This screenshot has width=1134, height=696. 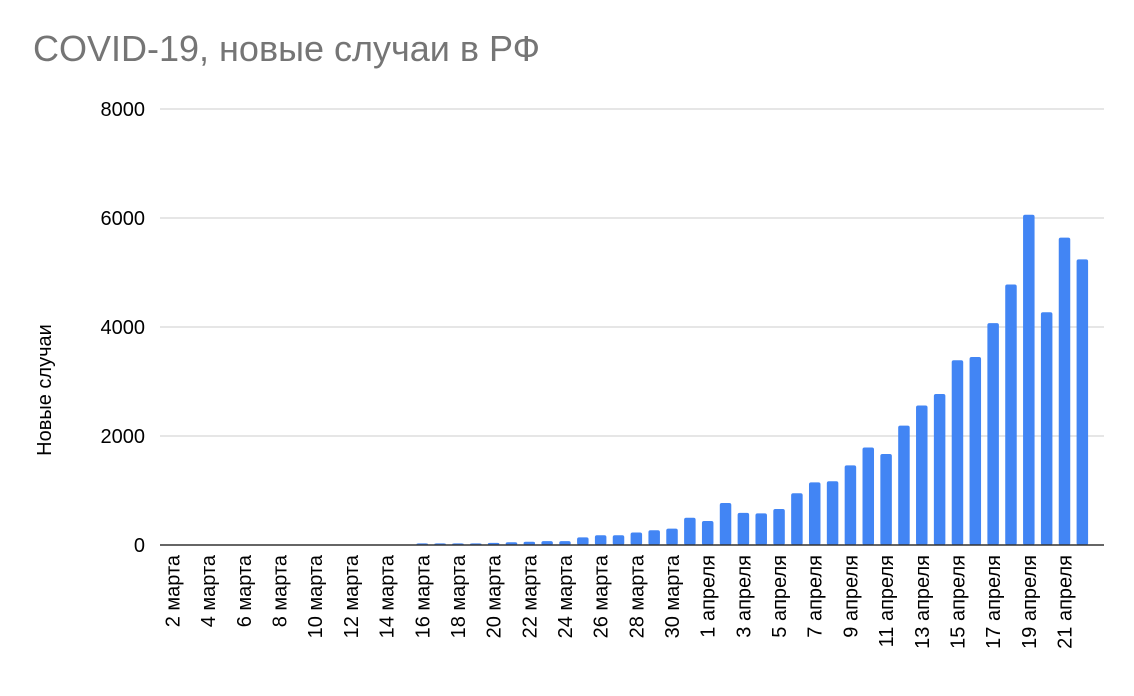 What do you see at coordinates (851, 596) in the screenshot?
I see `x-tick-label: 9 апреля` at bounding box center [851, 596].